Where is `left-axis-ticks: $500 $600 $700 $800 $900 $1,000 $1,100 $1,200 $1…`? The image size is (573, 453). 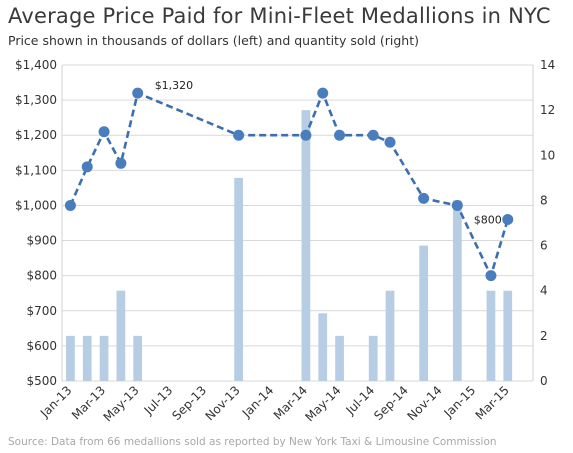 left-axis-ticks: $500 $600 $700 $800 $900 $1,000 $1,100 $1,200 $1… is located at coordinates (36, 223).